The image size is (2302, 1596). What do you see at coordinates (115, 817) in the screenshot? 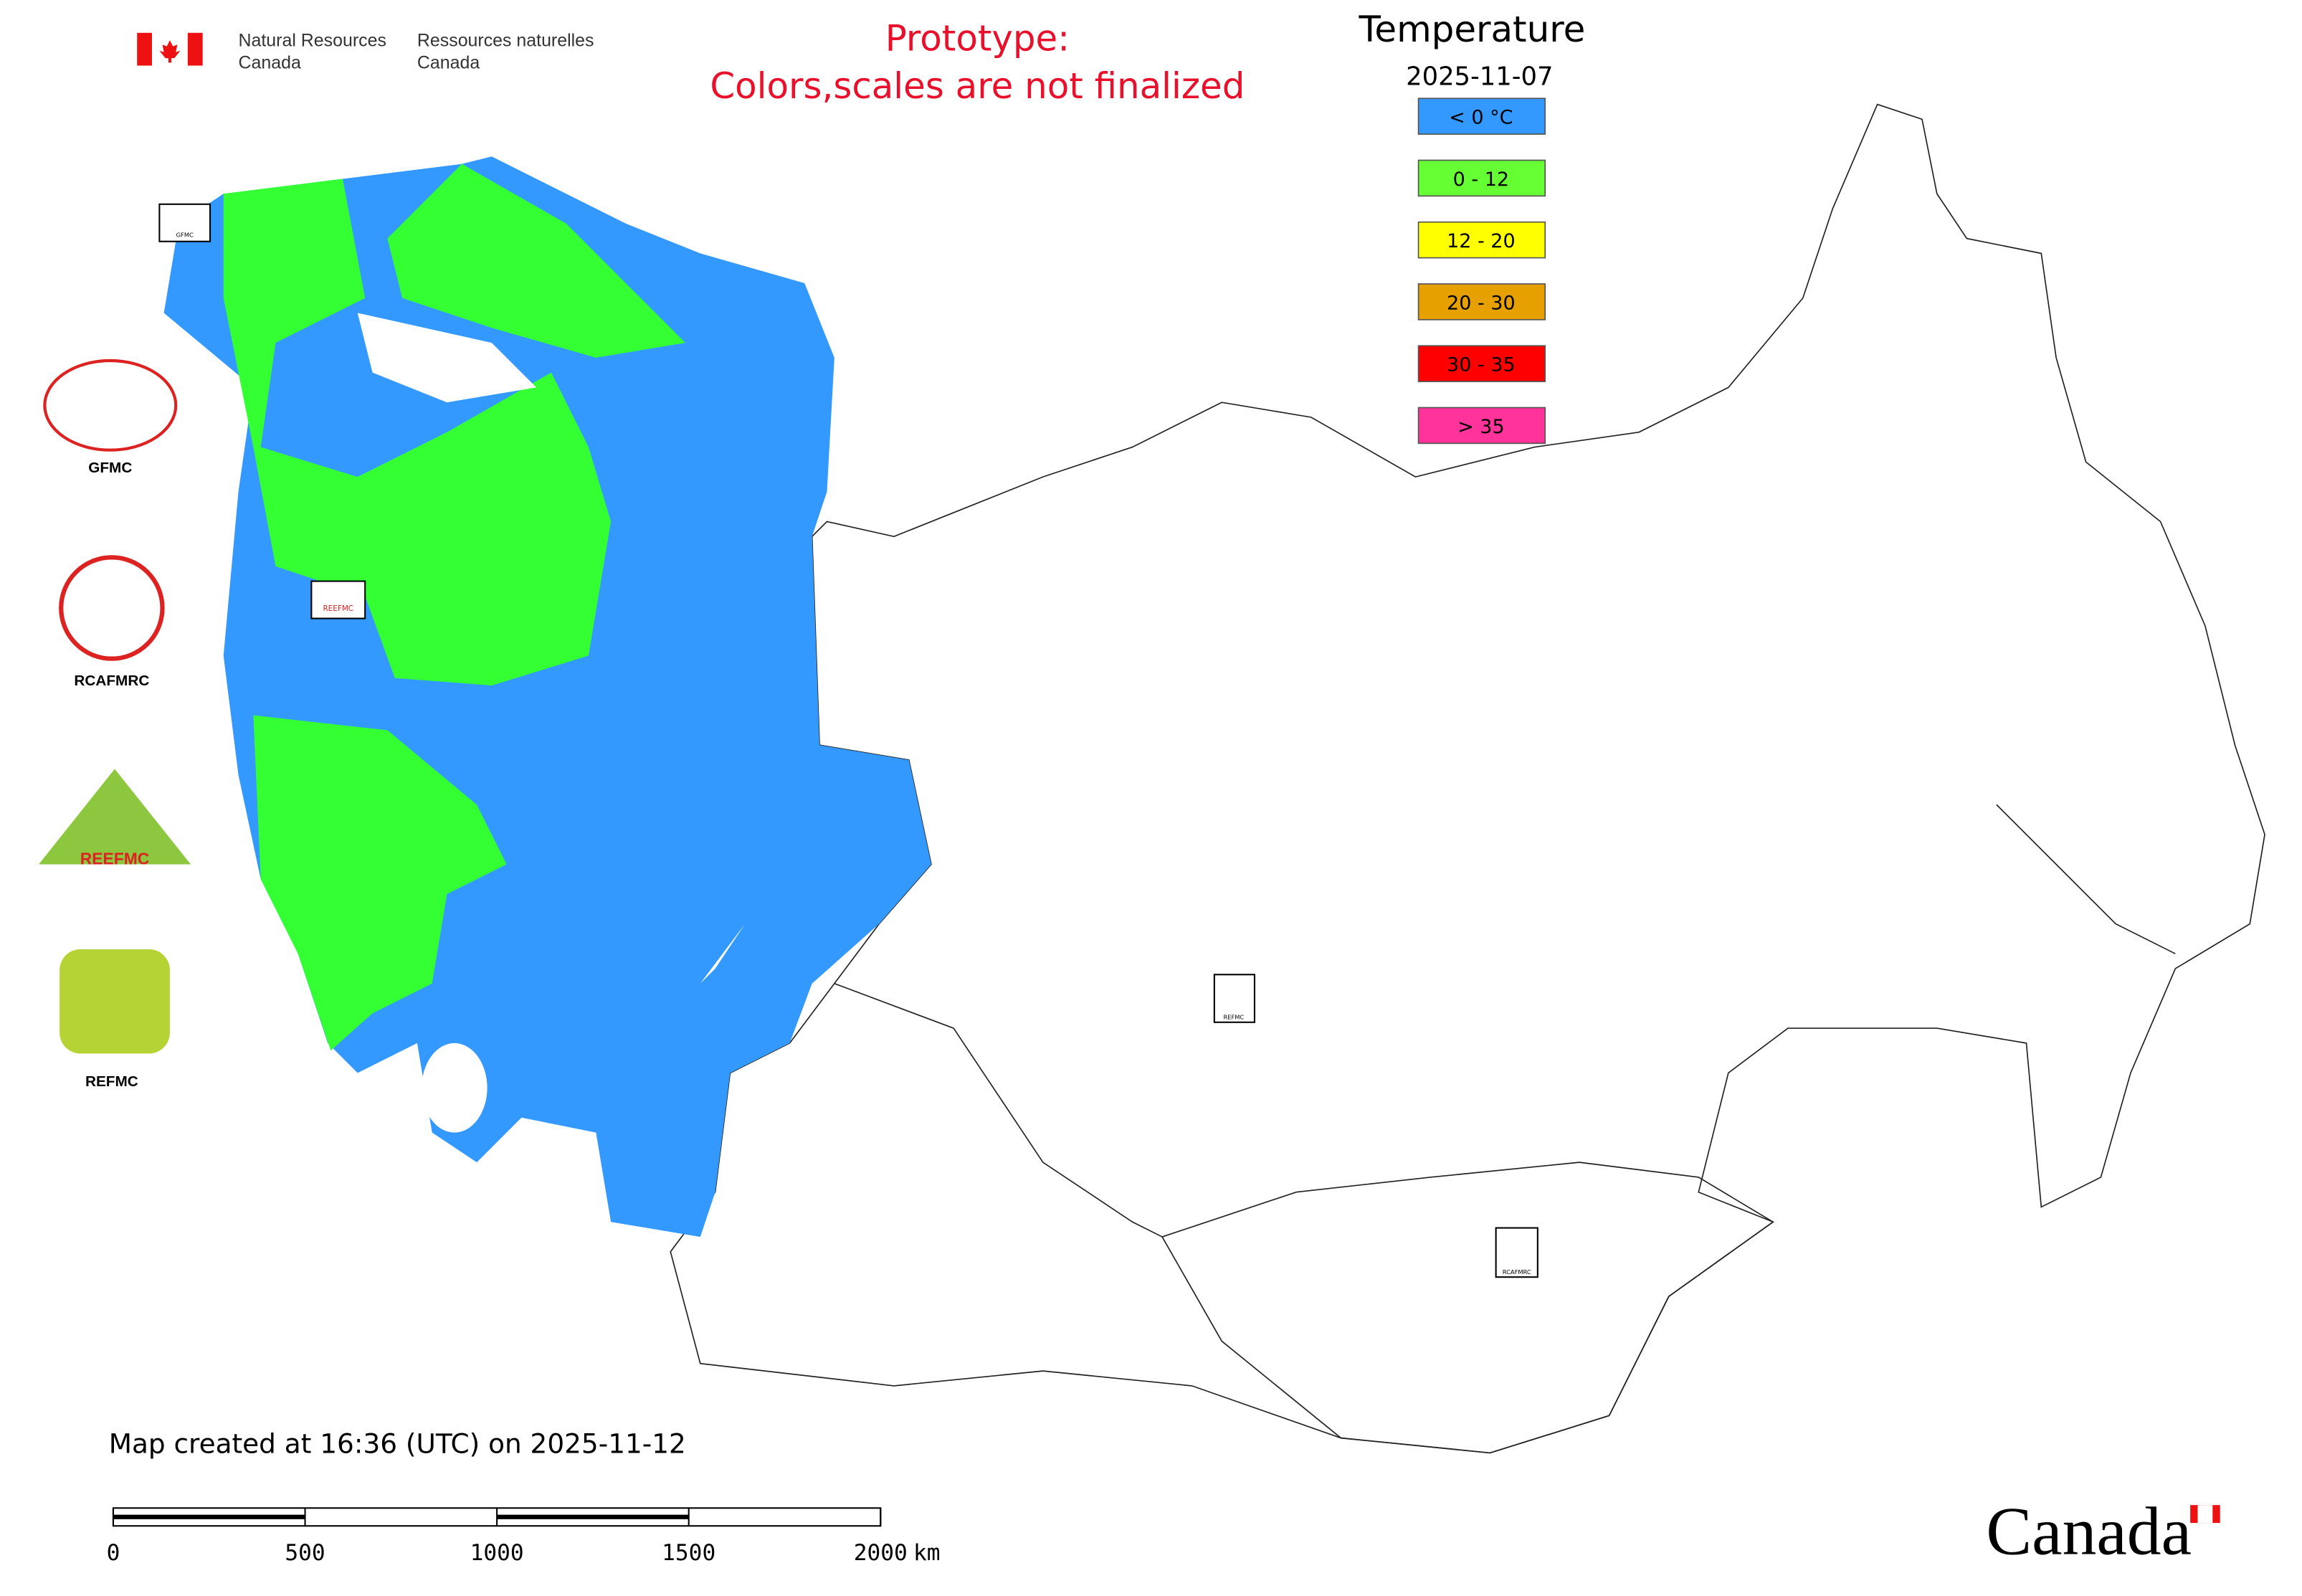
I see `logo-reefmc` at bounding box center [115, 817].